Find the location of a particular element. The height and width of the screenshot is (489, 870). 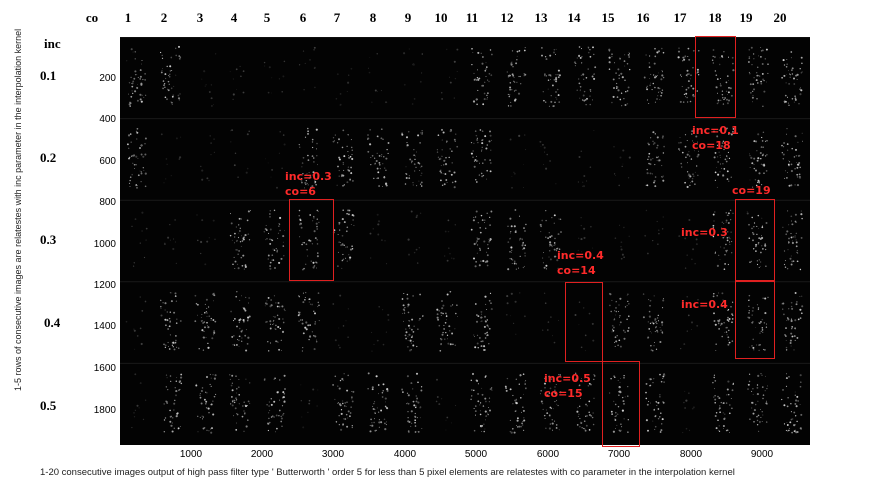

x-tick-label: 4000 is located at coordinates (405, 454).